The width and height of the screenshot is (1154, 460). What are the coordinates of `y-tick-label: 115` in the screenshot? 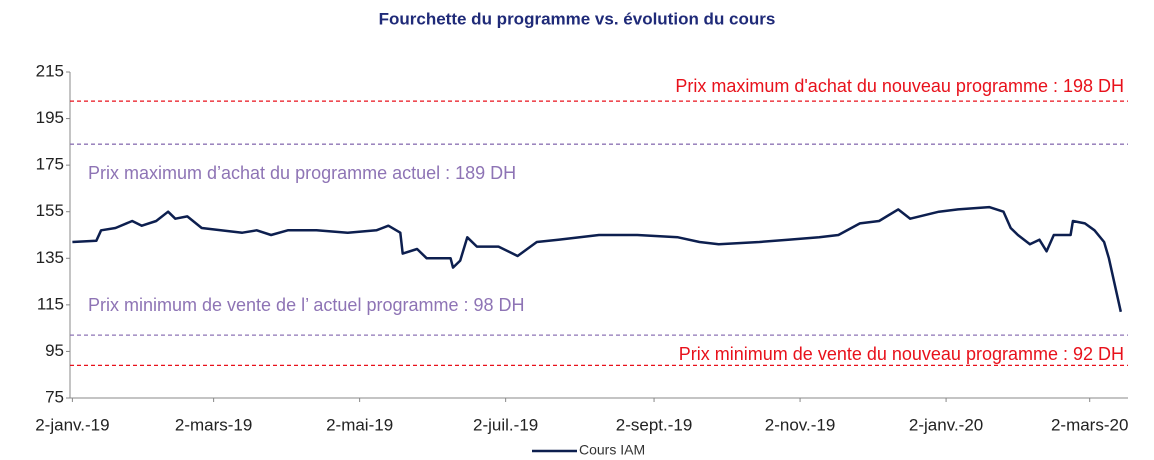 It's located at (50, 303).